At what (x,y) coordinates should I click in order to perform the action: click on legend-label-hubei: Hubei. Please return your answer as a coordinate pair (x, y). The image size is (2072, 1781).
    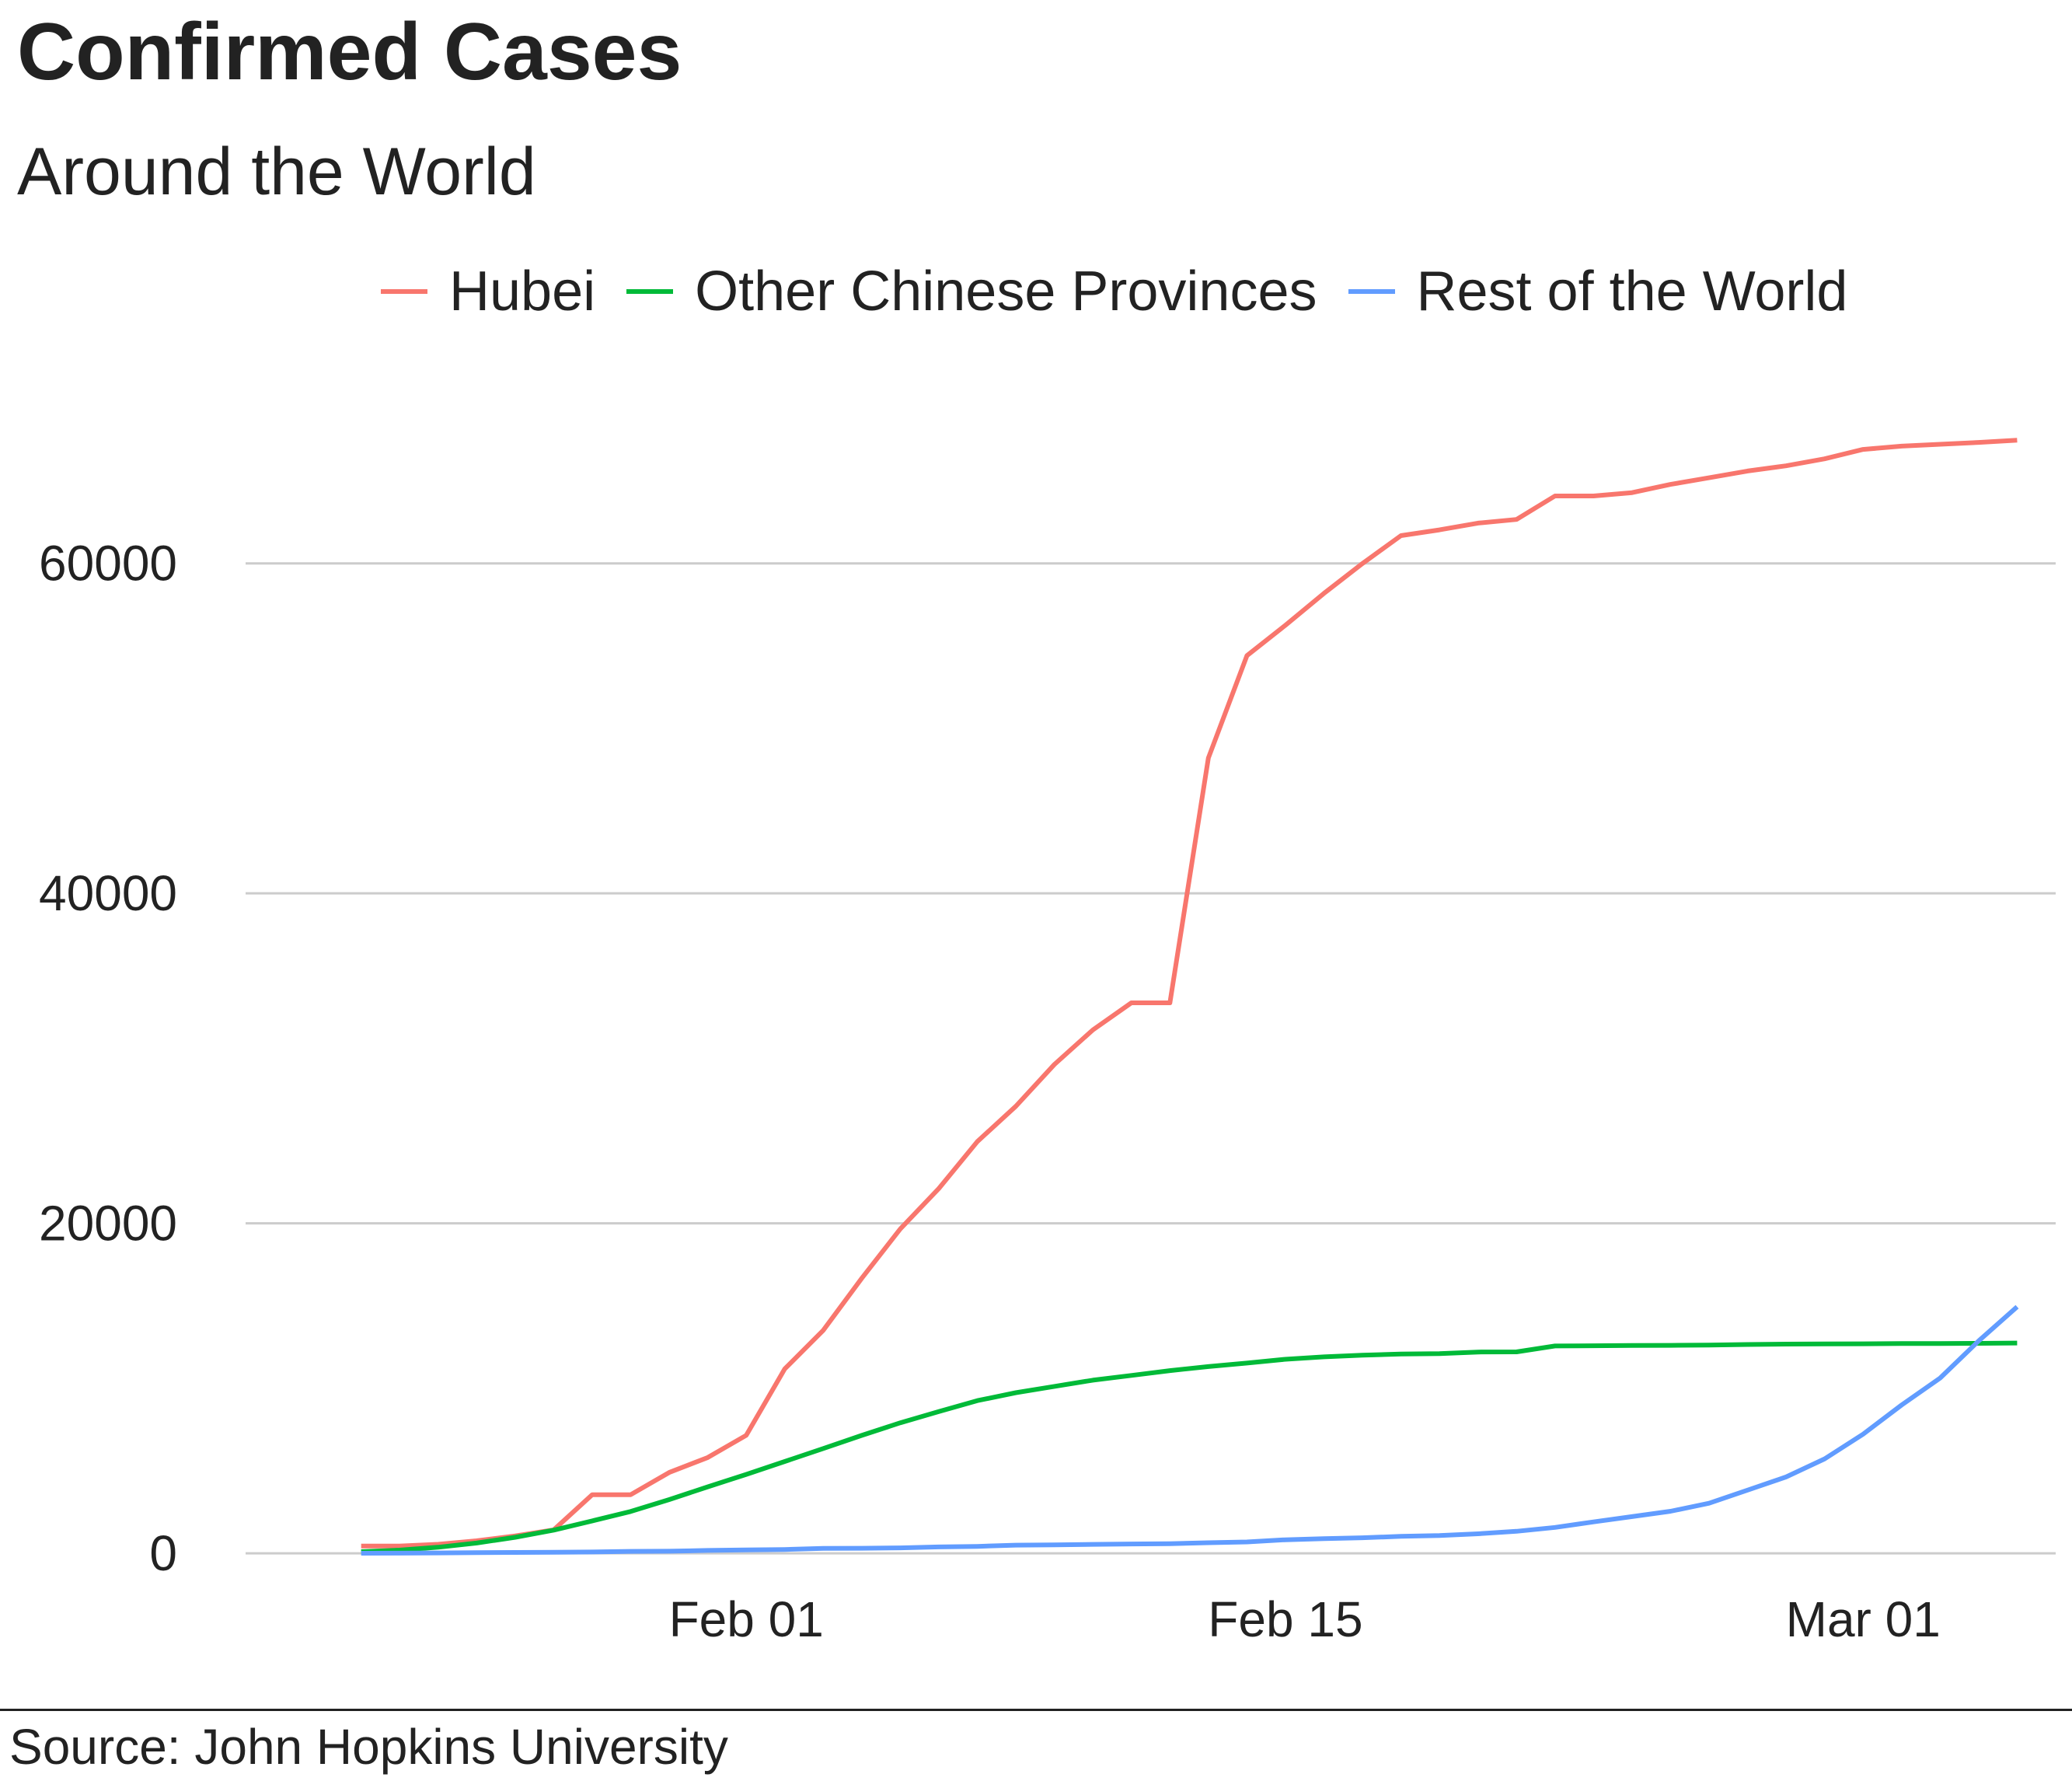
    Looking at the image, I should click on (522, 291).